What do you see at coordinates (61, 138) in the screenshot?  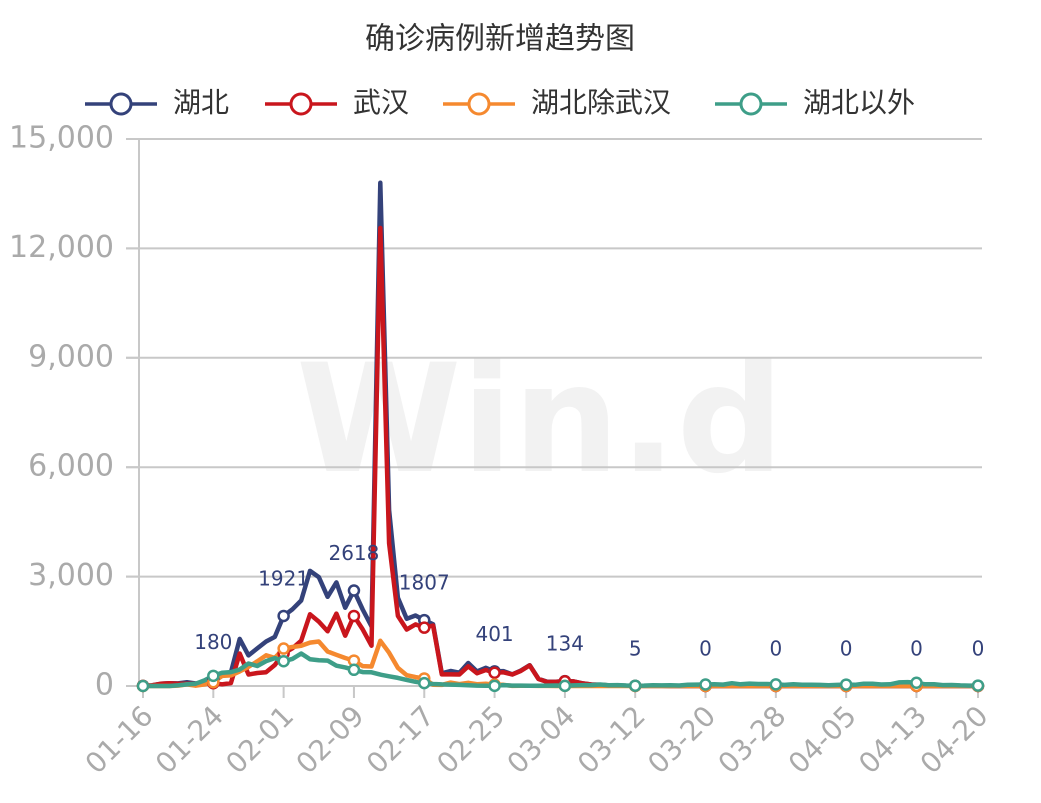 I see `y-tick-label: 15,000` at bounding box center [61, 138].